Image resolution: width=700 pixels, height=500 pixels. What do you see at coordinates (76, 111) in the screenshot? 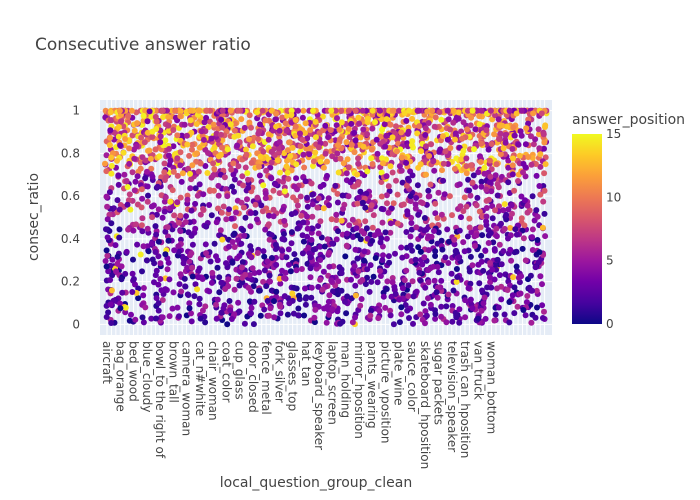
I see `y-tick-label: 1` at bounding box center [76, 111].